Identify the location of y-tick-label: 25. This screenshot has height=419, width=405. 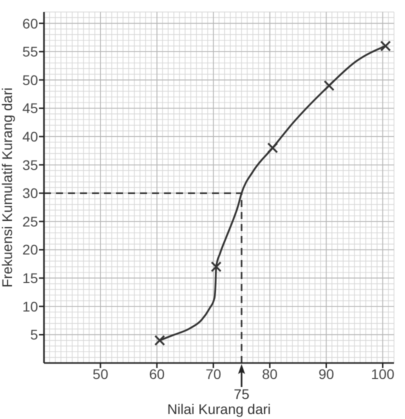
(30, 221).